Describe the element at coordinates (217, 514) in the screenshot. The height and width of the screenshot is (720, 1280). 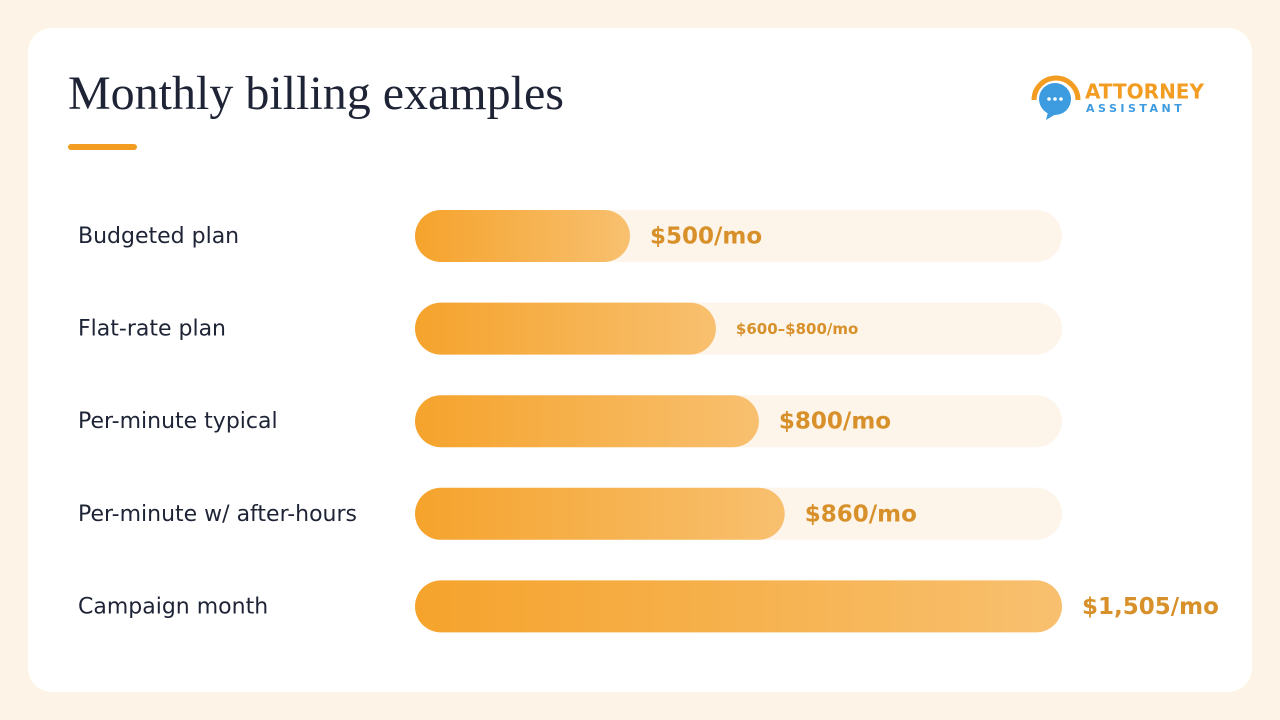
I see `category-label: Per-minute w/ after-hours` at that location.